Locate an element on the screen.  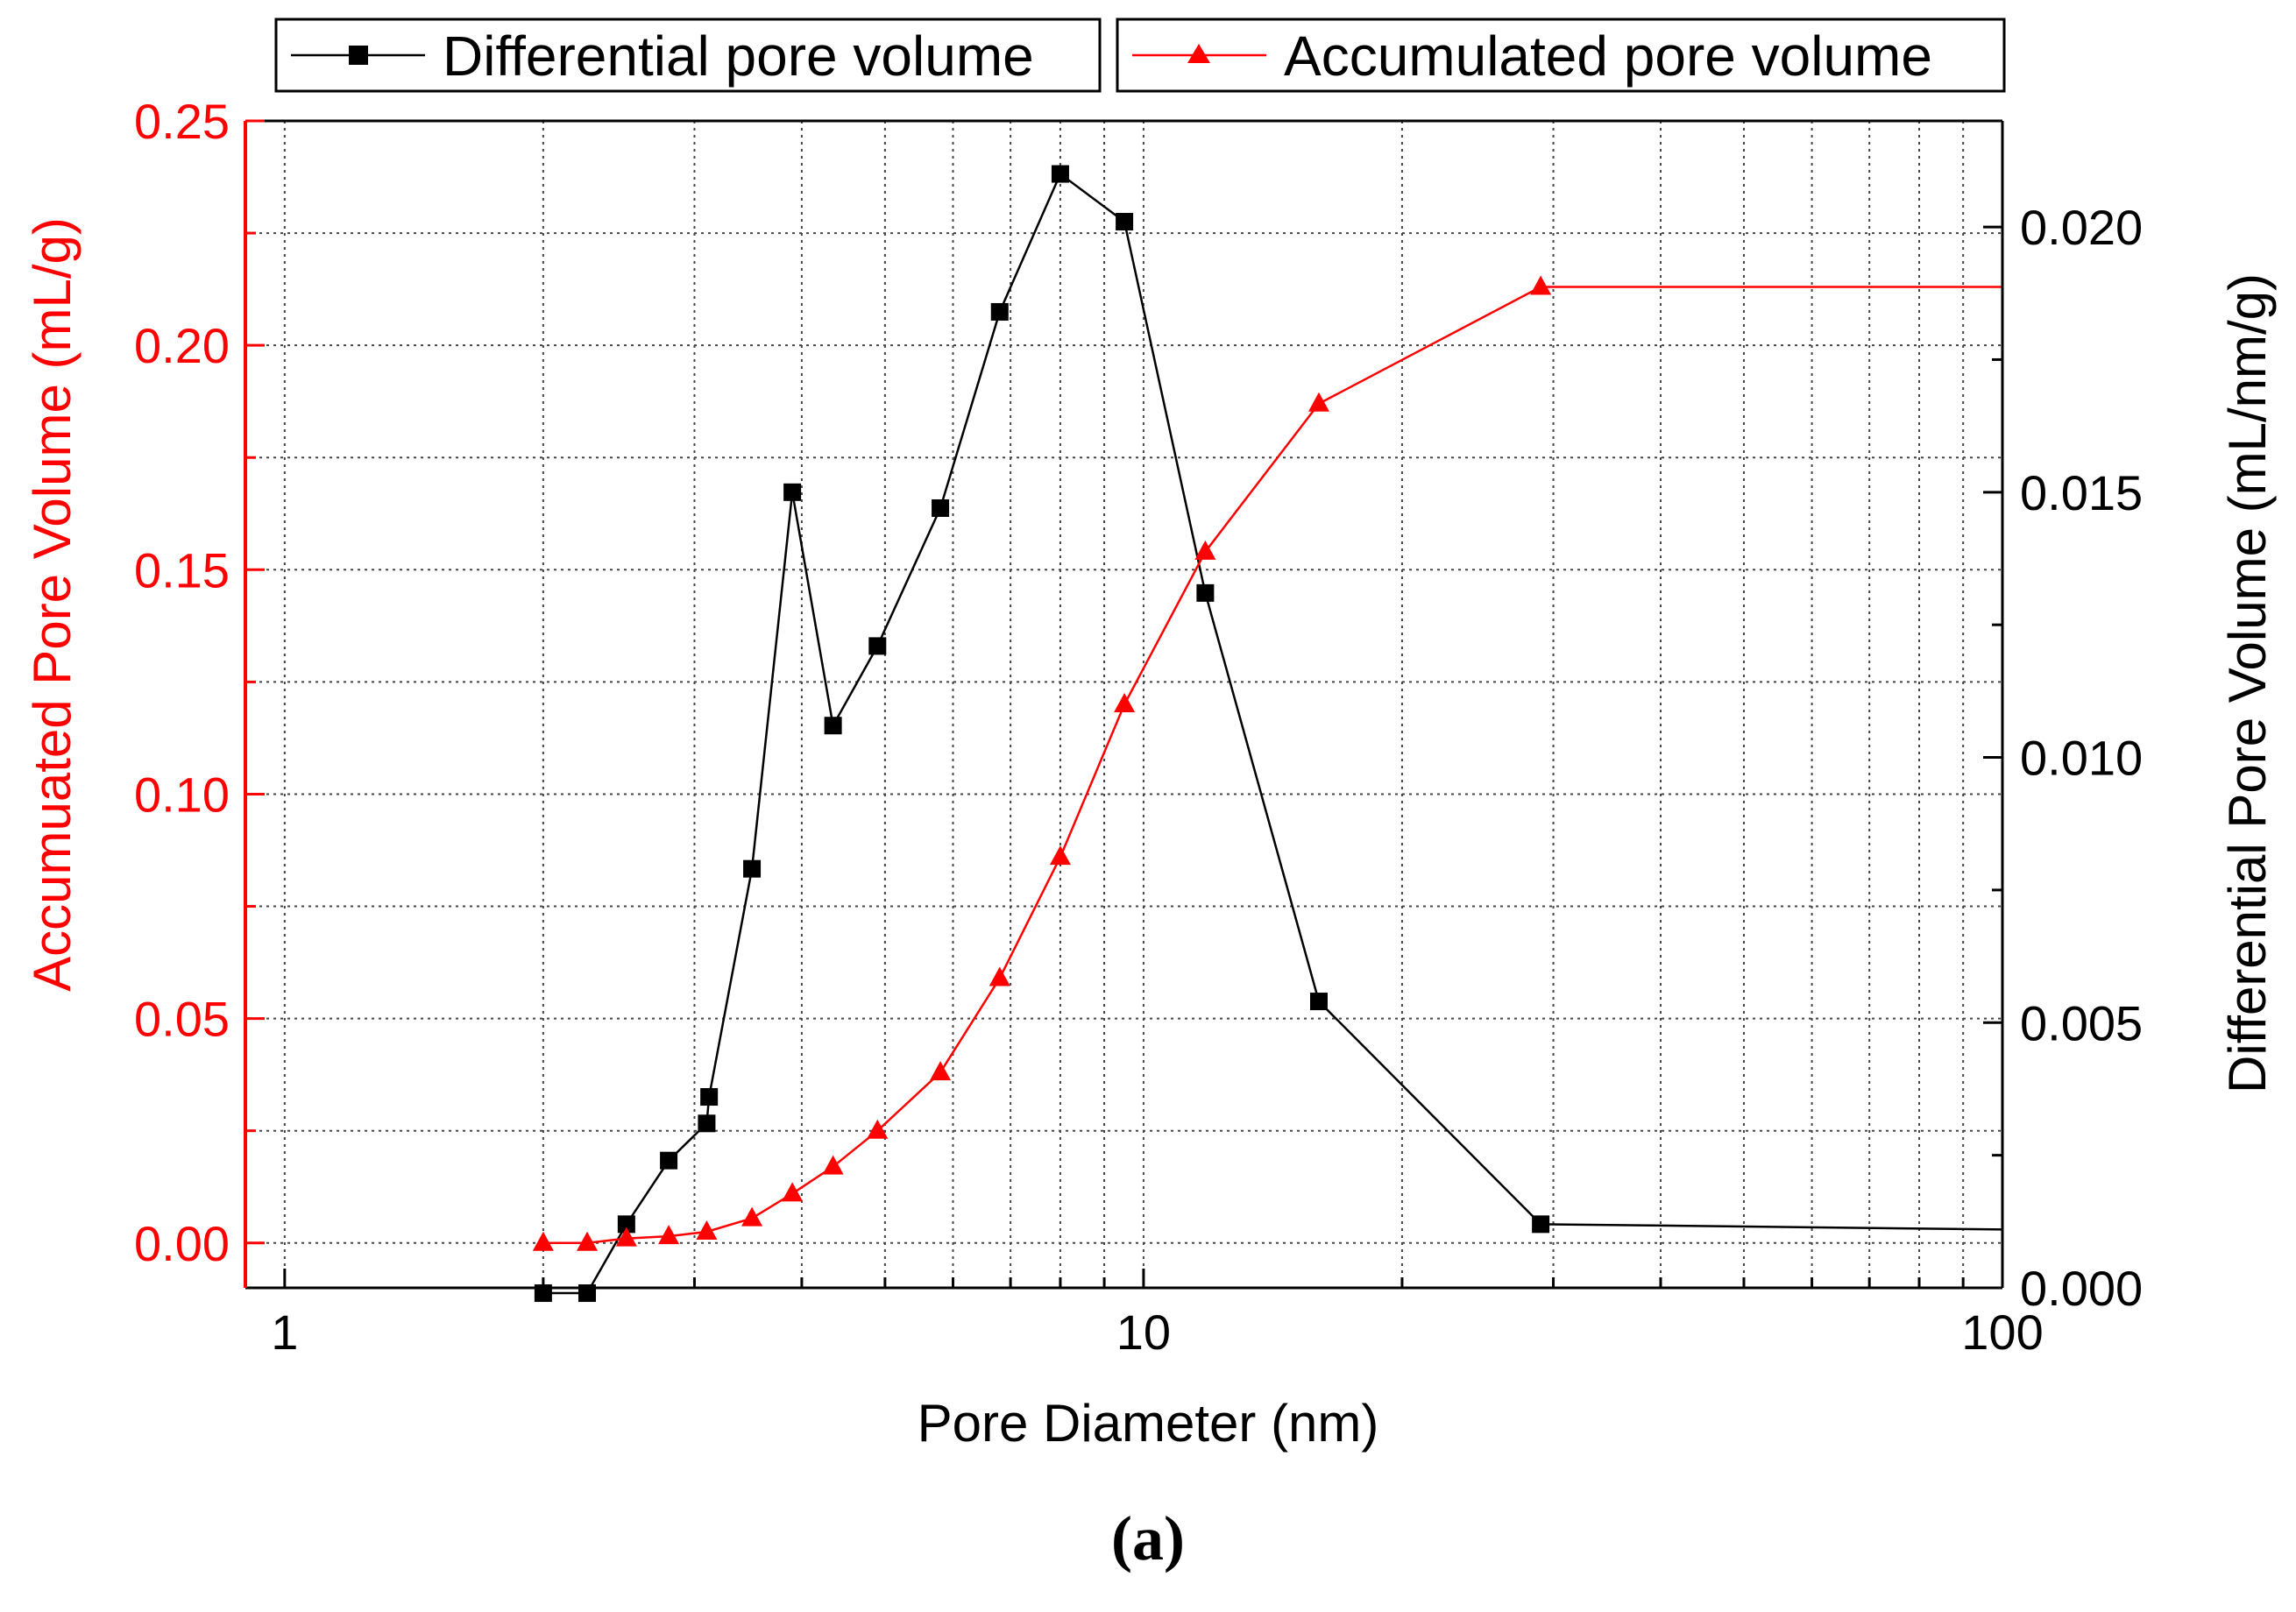
left-y-tick-label: 0.00 is located at coordinates (182, 1243).